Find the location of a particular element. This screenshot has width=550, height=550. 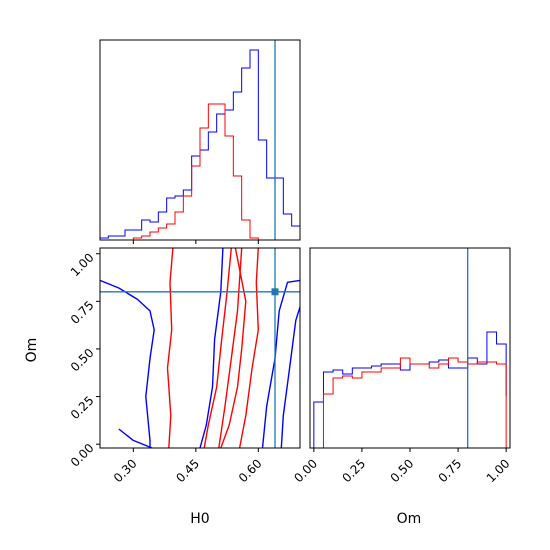

om-y-tick-label-0: 0.00 is located at coordinates (82, 455).